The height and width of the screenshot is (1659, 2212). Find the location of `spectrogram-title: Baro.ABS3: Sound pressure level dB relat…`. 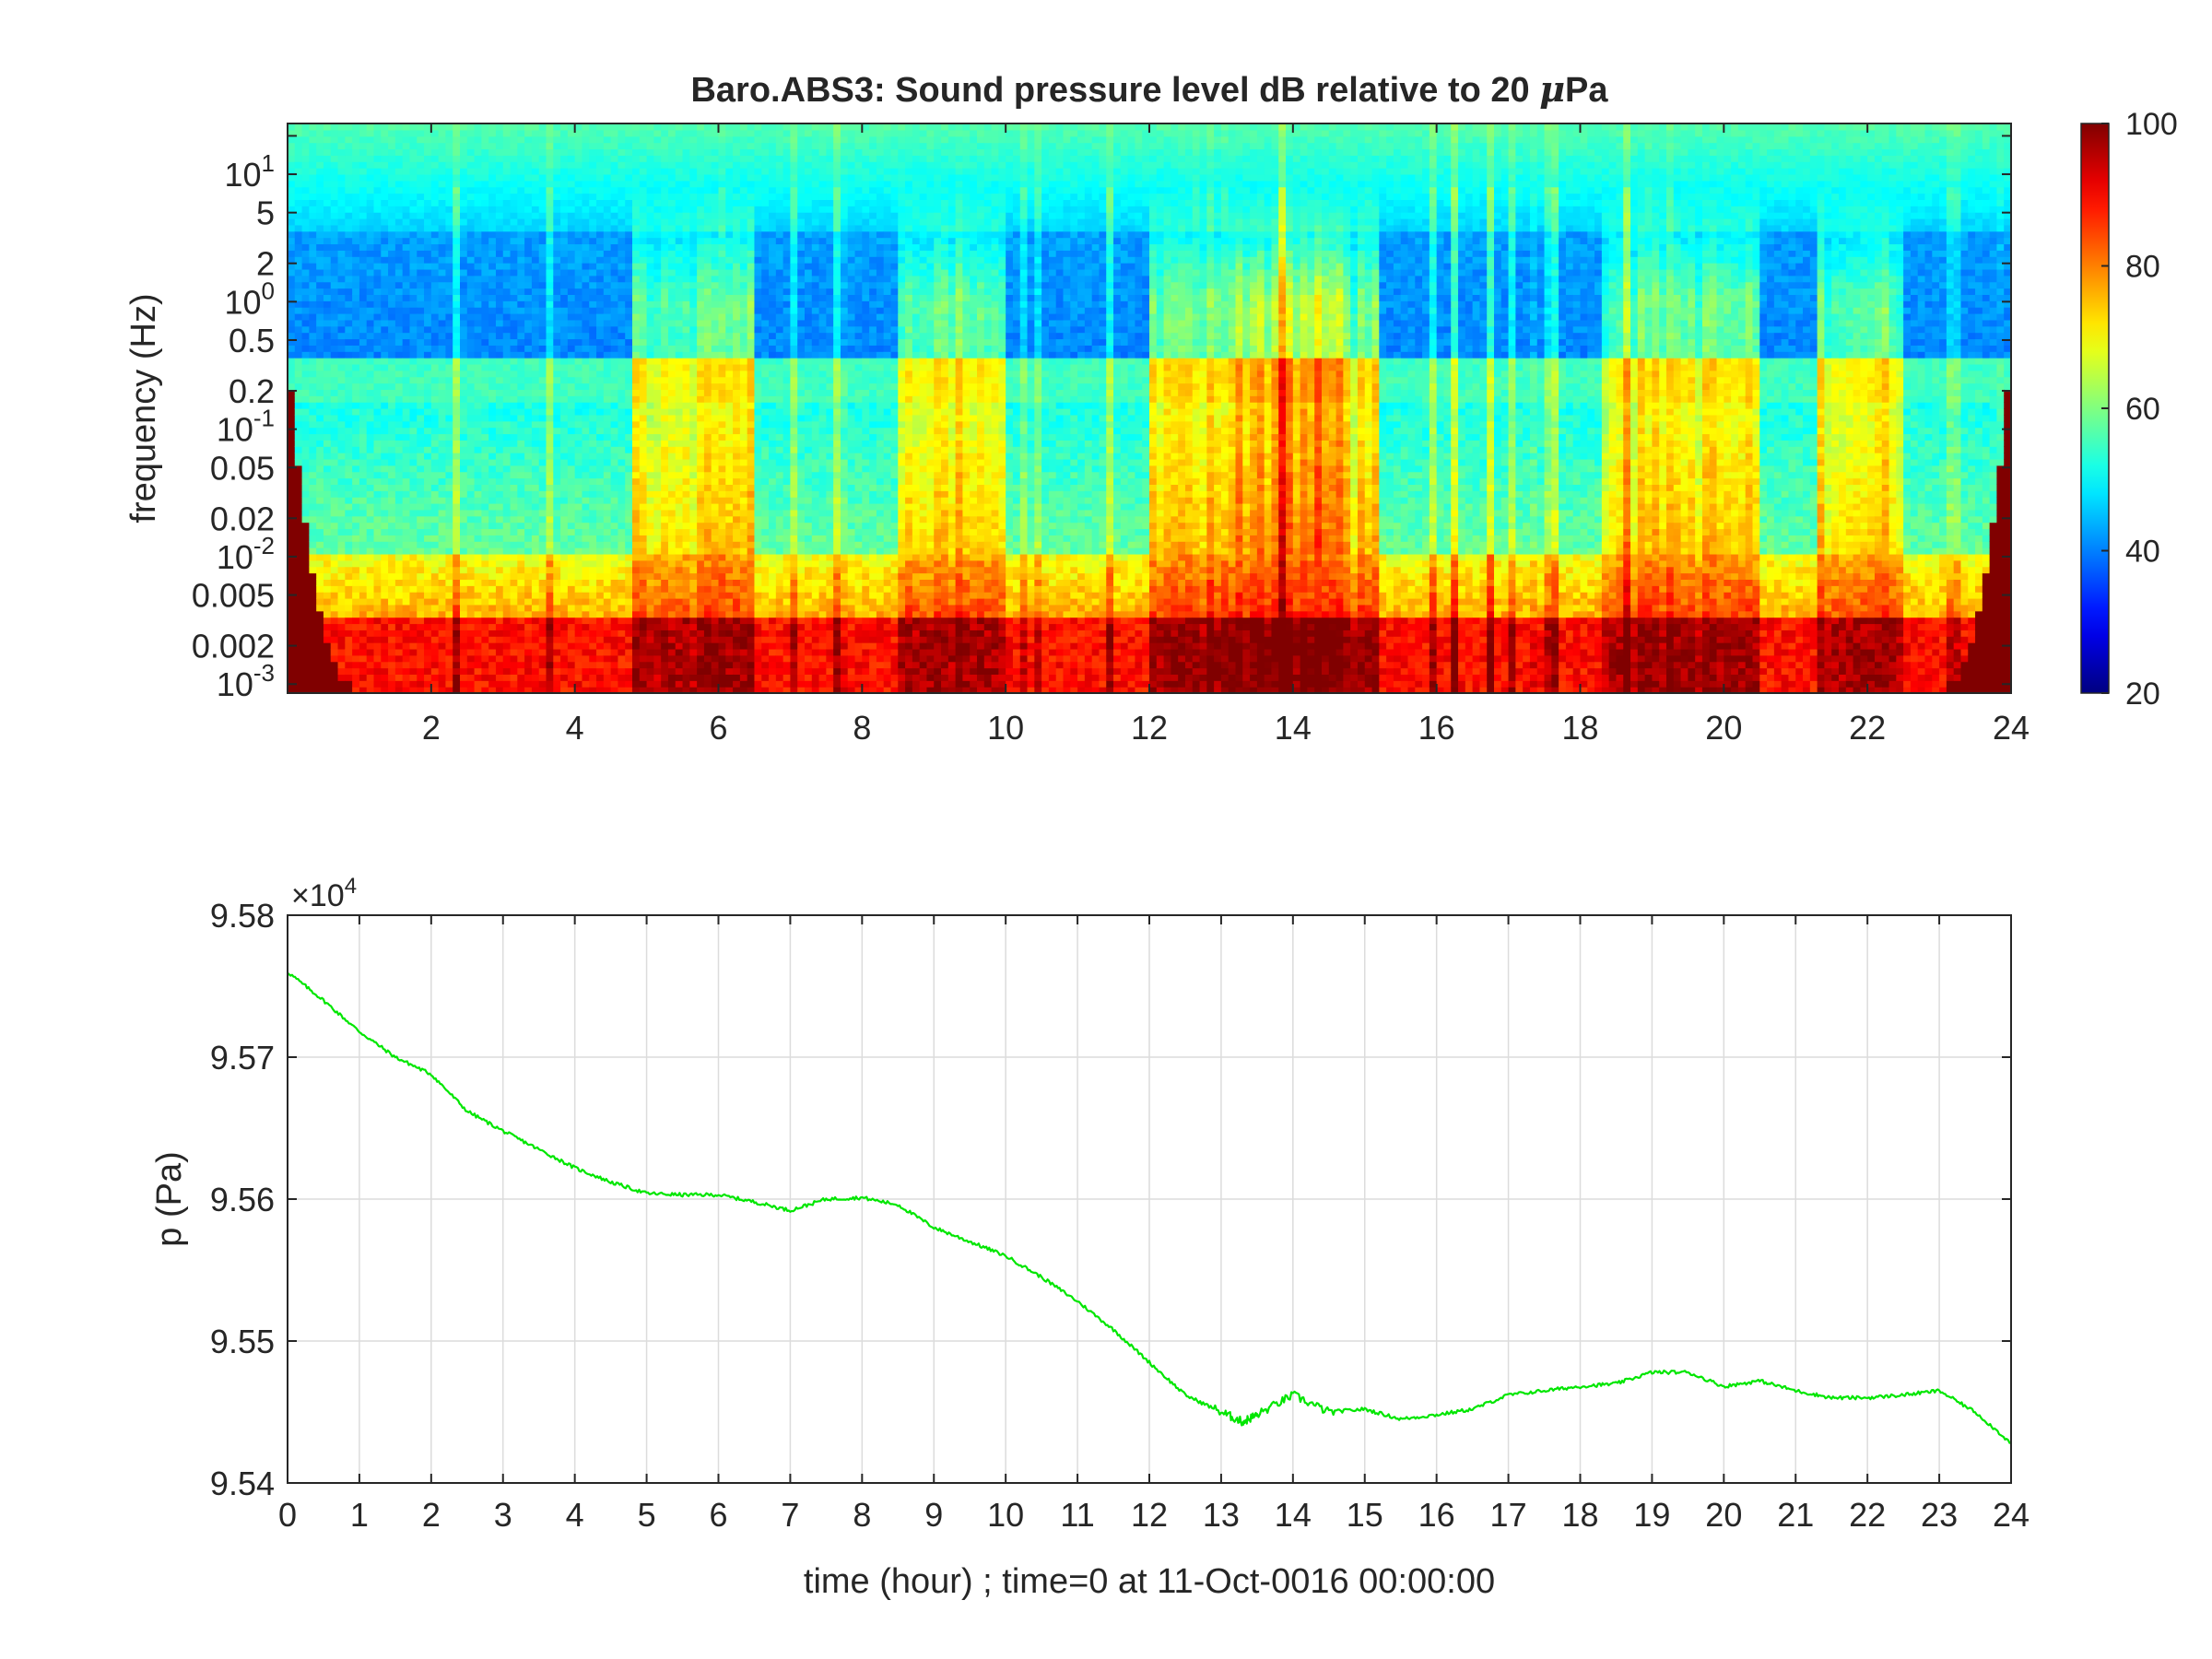

spectrogram-title: Baro.ABS3: Sound pressure level dB relat… is located at coordinates (1149, 89).